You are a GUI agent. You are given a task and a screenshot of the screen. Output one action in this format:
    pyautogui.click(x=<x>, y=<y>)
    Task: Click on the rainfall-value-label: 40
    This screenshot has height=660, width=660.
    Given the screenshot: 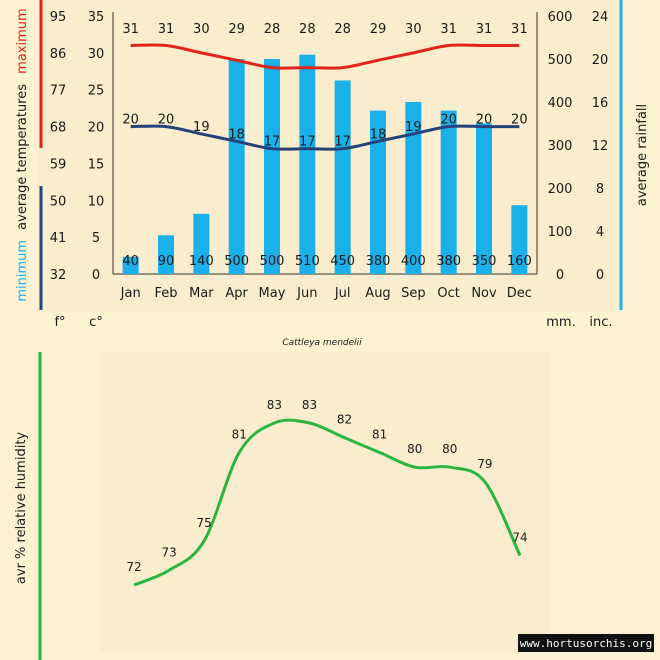 What is the action you would take?
    pyautogui.click(x=130, y=261)
    